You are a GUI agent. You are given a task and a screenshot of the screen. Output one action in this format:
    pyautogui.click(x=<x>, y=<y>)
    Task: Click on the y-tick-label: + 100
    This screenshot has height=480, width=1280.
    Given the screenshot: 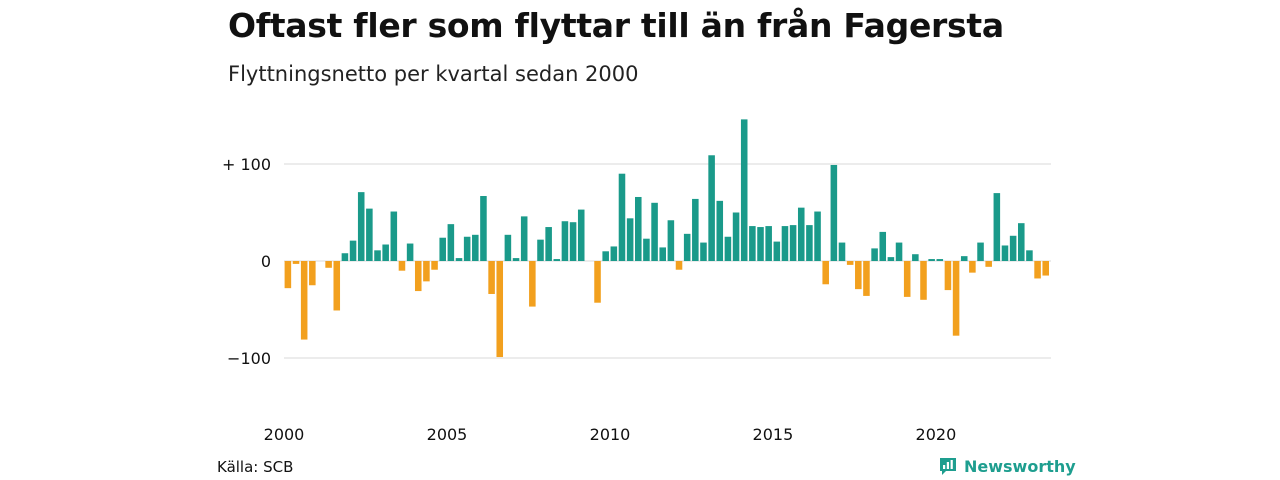 What is the action you would take?
    pyautogui.click(x=246, y=164)
    